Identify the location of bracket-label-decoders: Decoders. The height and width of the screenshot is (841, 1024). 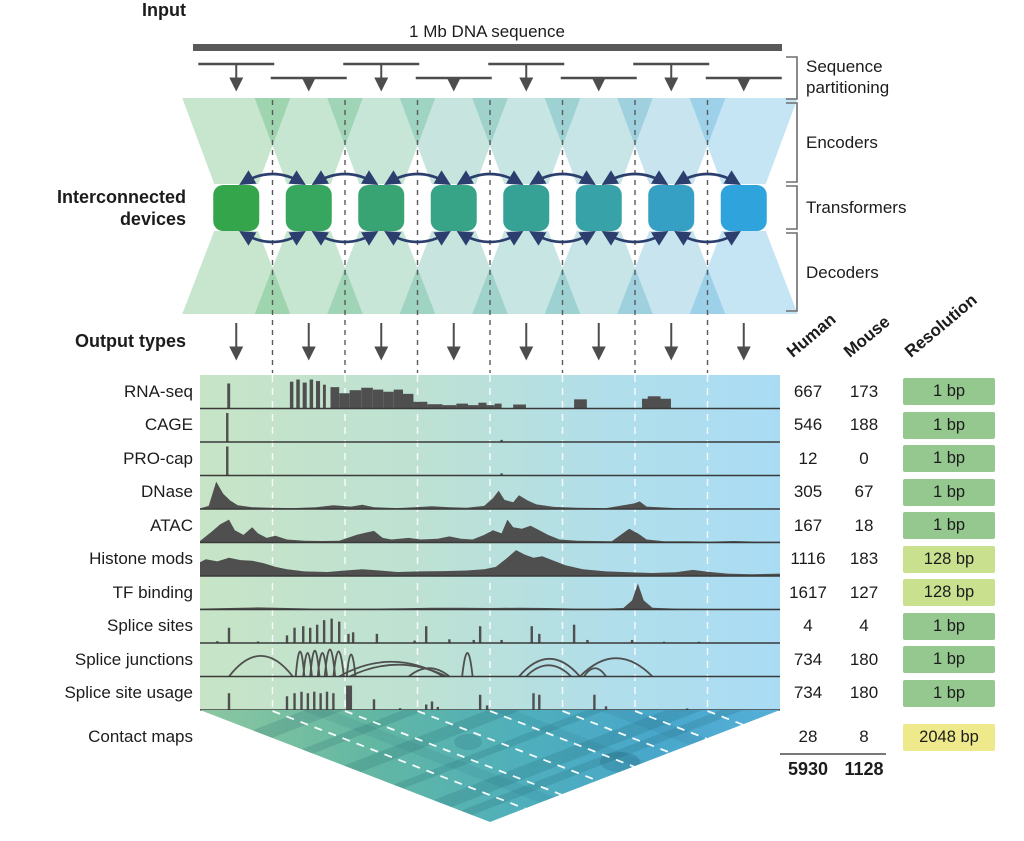
(842, 272).